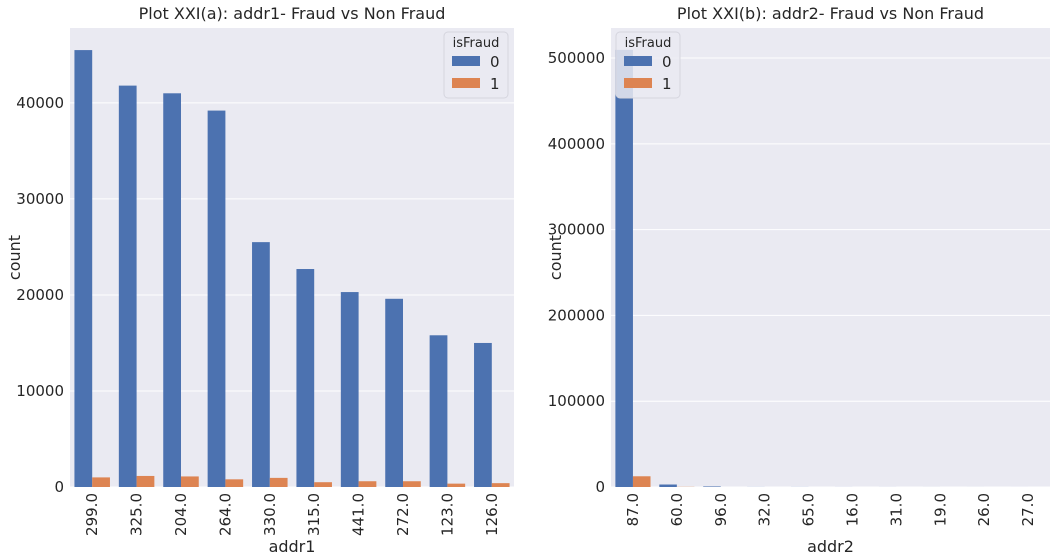 Image resolution: width=1060 pixels, height=556 pixels. Describe the element at coordinates (40, 199) in the screenshot. I see `y-tick-label: 30000` at that location.